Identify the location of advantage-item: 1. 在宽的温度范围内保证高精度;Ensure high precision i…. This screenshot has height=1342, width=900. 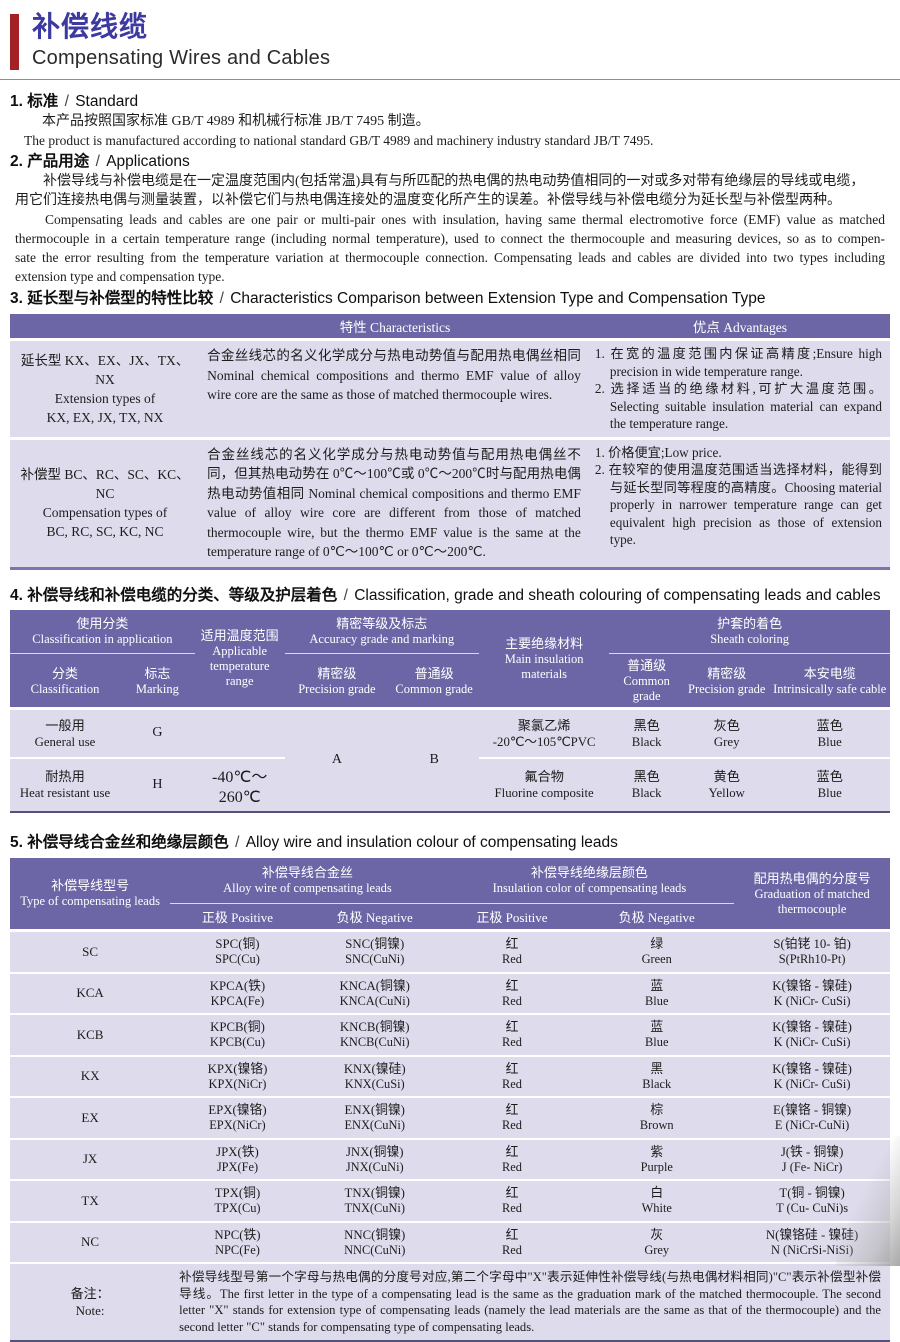
(738, 362).